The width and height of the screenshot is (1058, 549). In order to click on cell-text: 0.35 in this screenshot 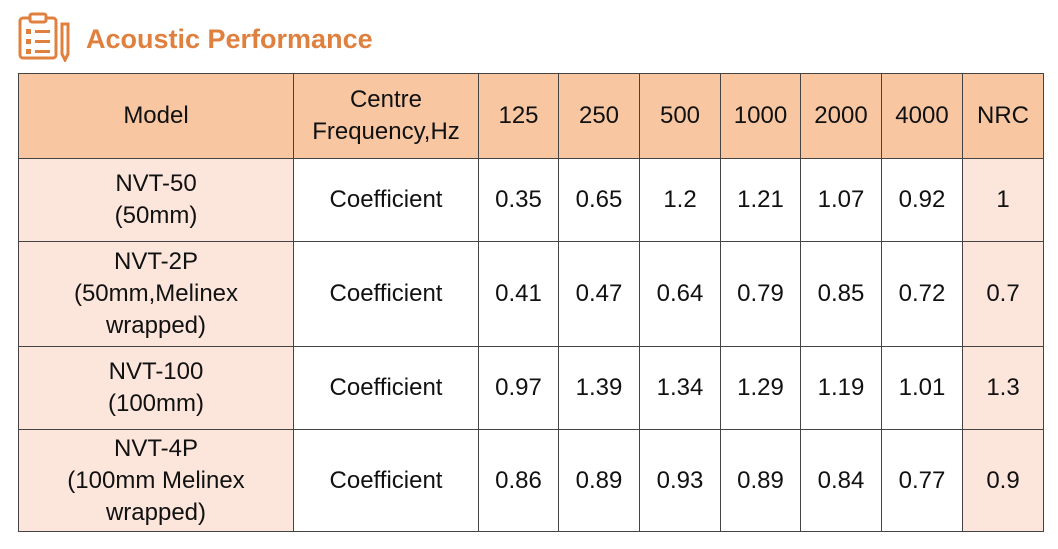, I will do `click(518, 199)`.